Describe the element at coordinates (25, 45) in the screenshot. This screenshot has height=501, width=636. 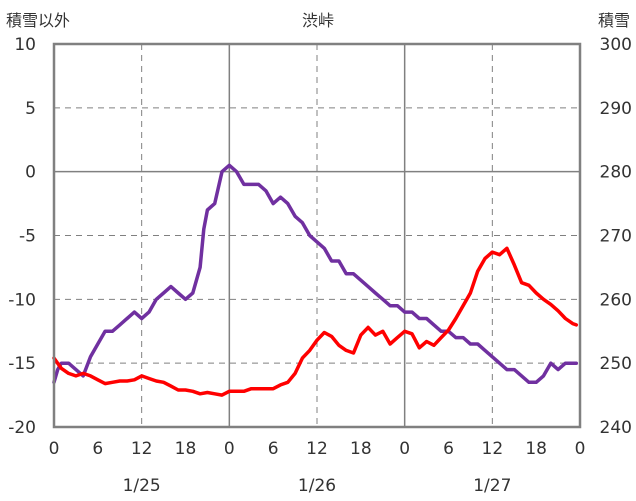
I see `y-left-tick-label: 10` at that location.